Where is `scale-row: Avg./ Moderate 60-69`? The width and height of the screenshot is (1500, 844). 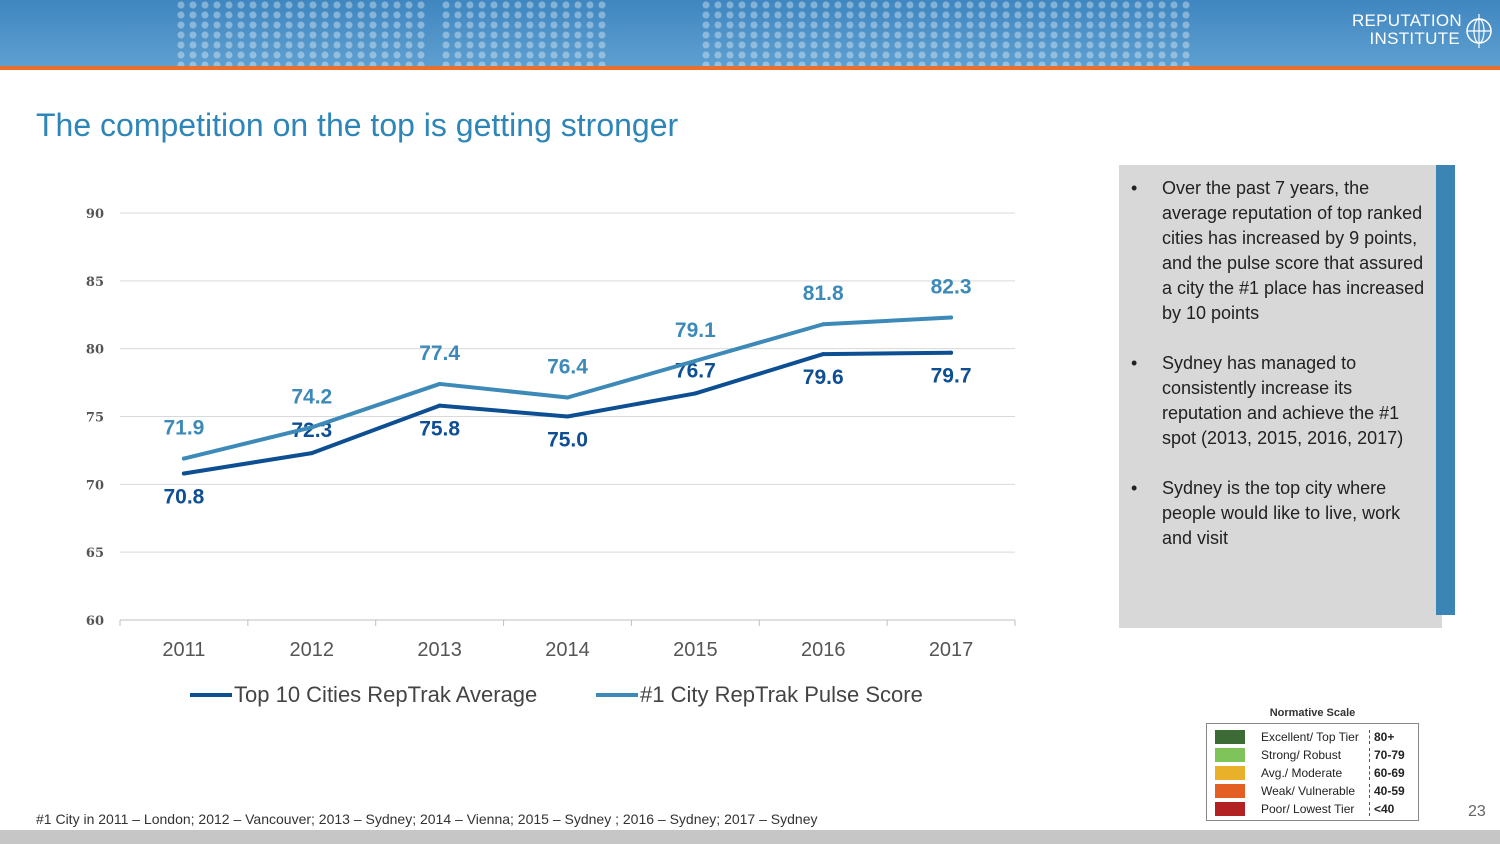
scale-row: Avg./ Moderate 60-69 is located at coordinates (1316, 773).